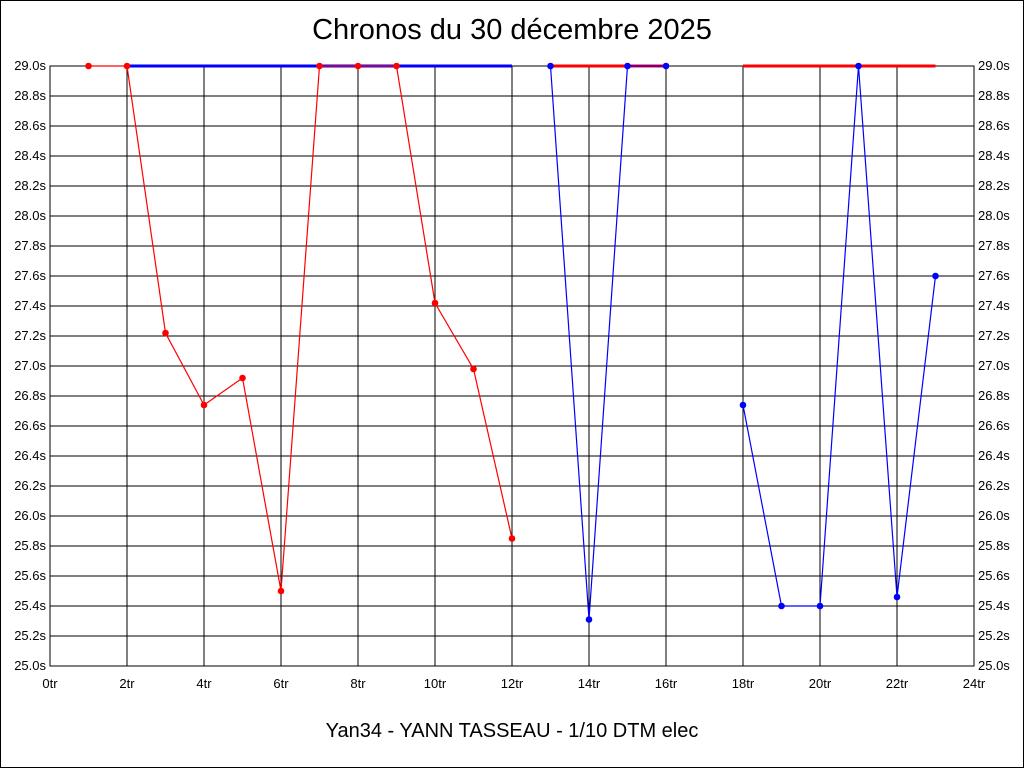 The height and width of the screenshot is (768, 1024). I want to click on y-tick-label-left: 26.0s, so click(30, 515).